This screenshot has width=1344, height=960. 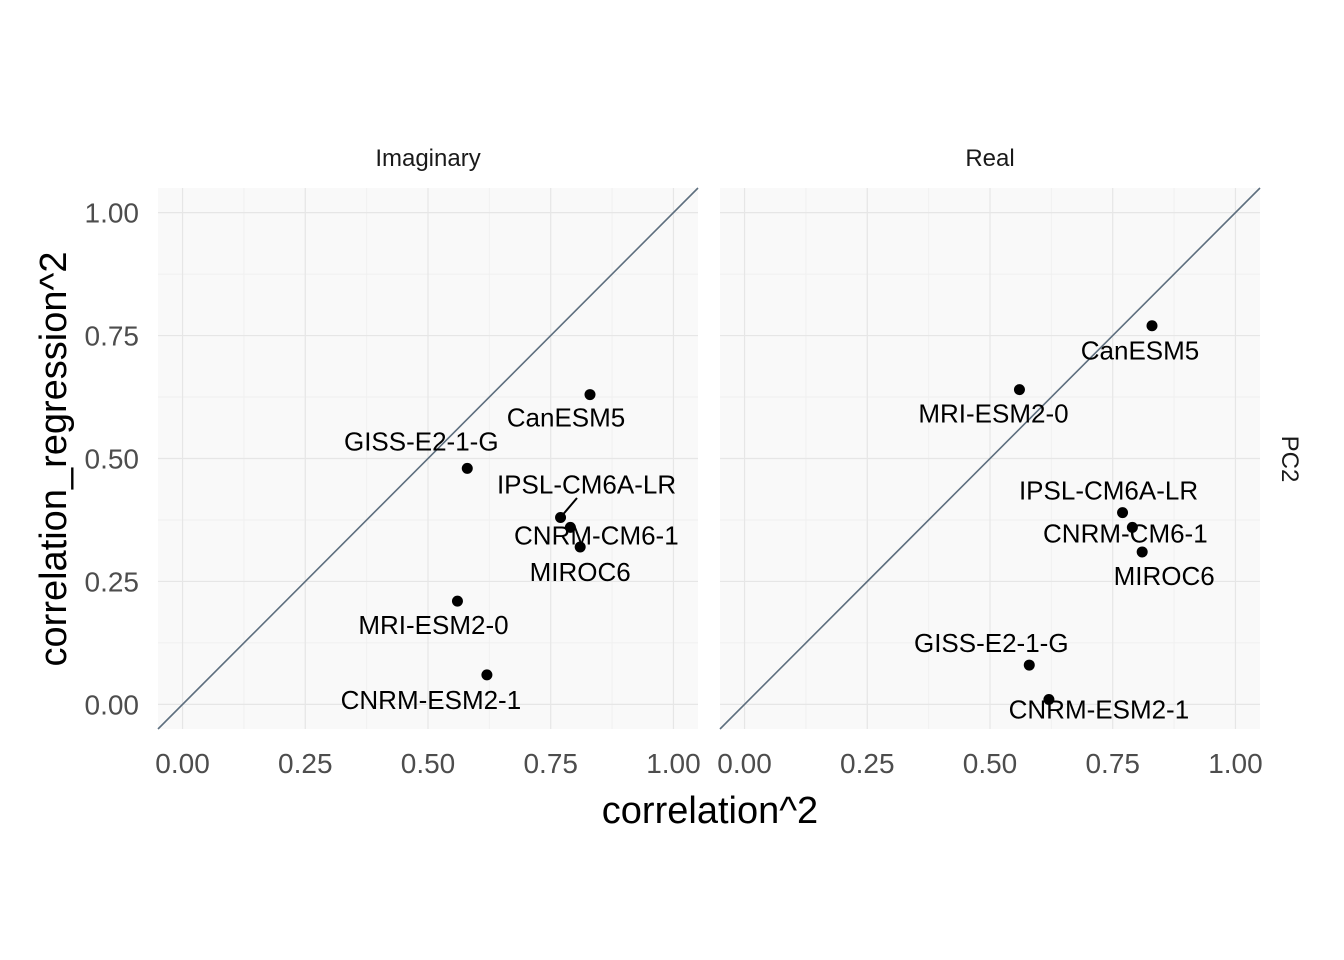 I want to click on panel-strip-label: Real, so click(x=989, y=158).